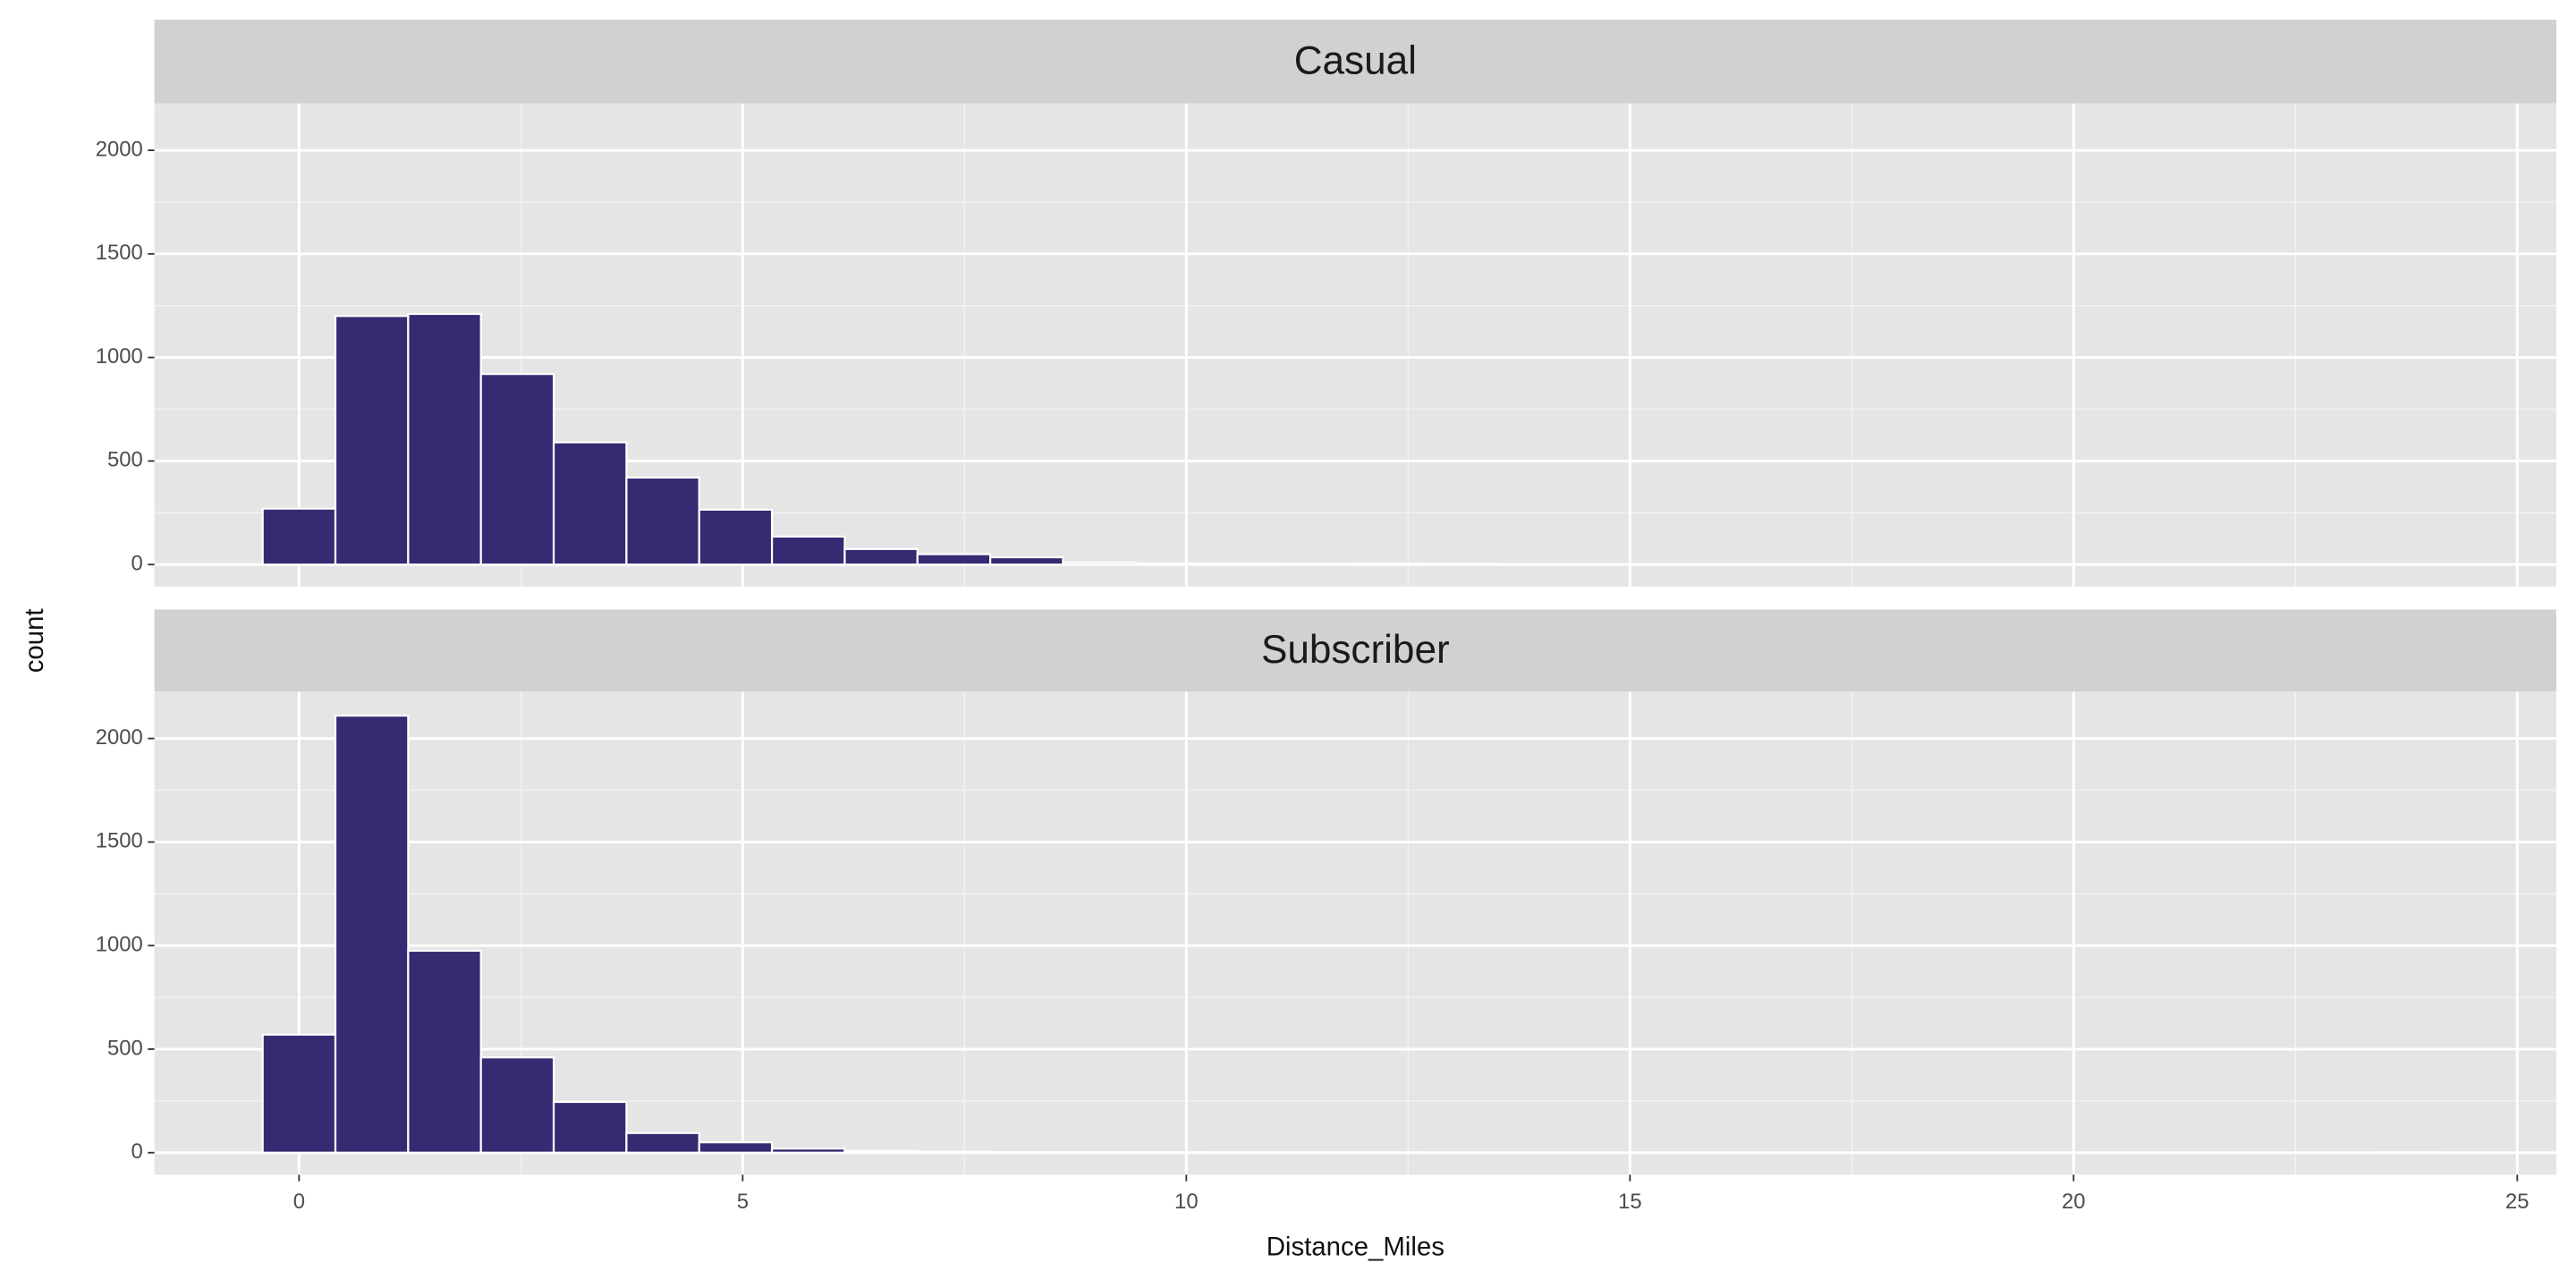  Describe the element at coordinates (34, 640) in the screenshot. I see `y-axis-label: count` at that location.